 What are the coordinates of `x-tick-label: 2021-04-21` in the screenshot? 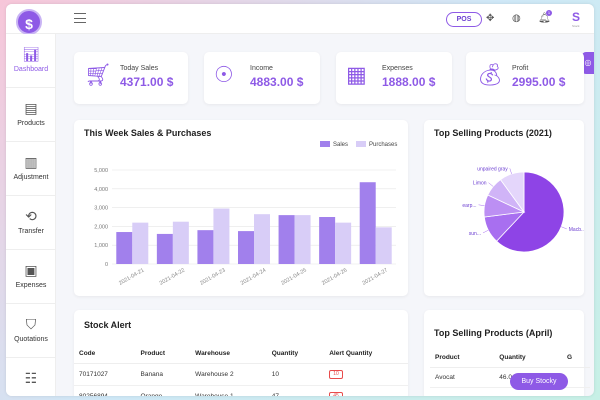 It's located at (131, 277).